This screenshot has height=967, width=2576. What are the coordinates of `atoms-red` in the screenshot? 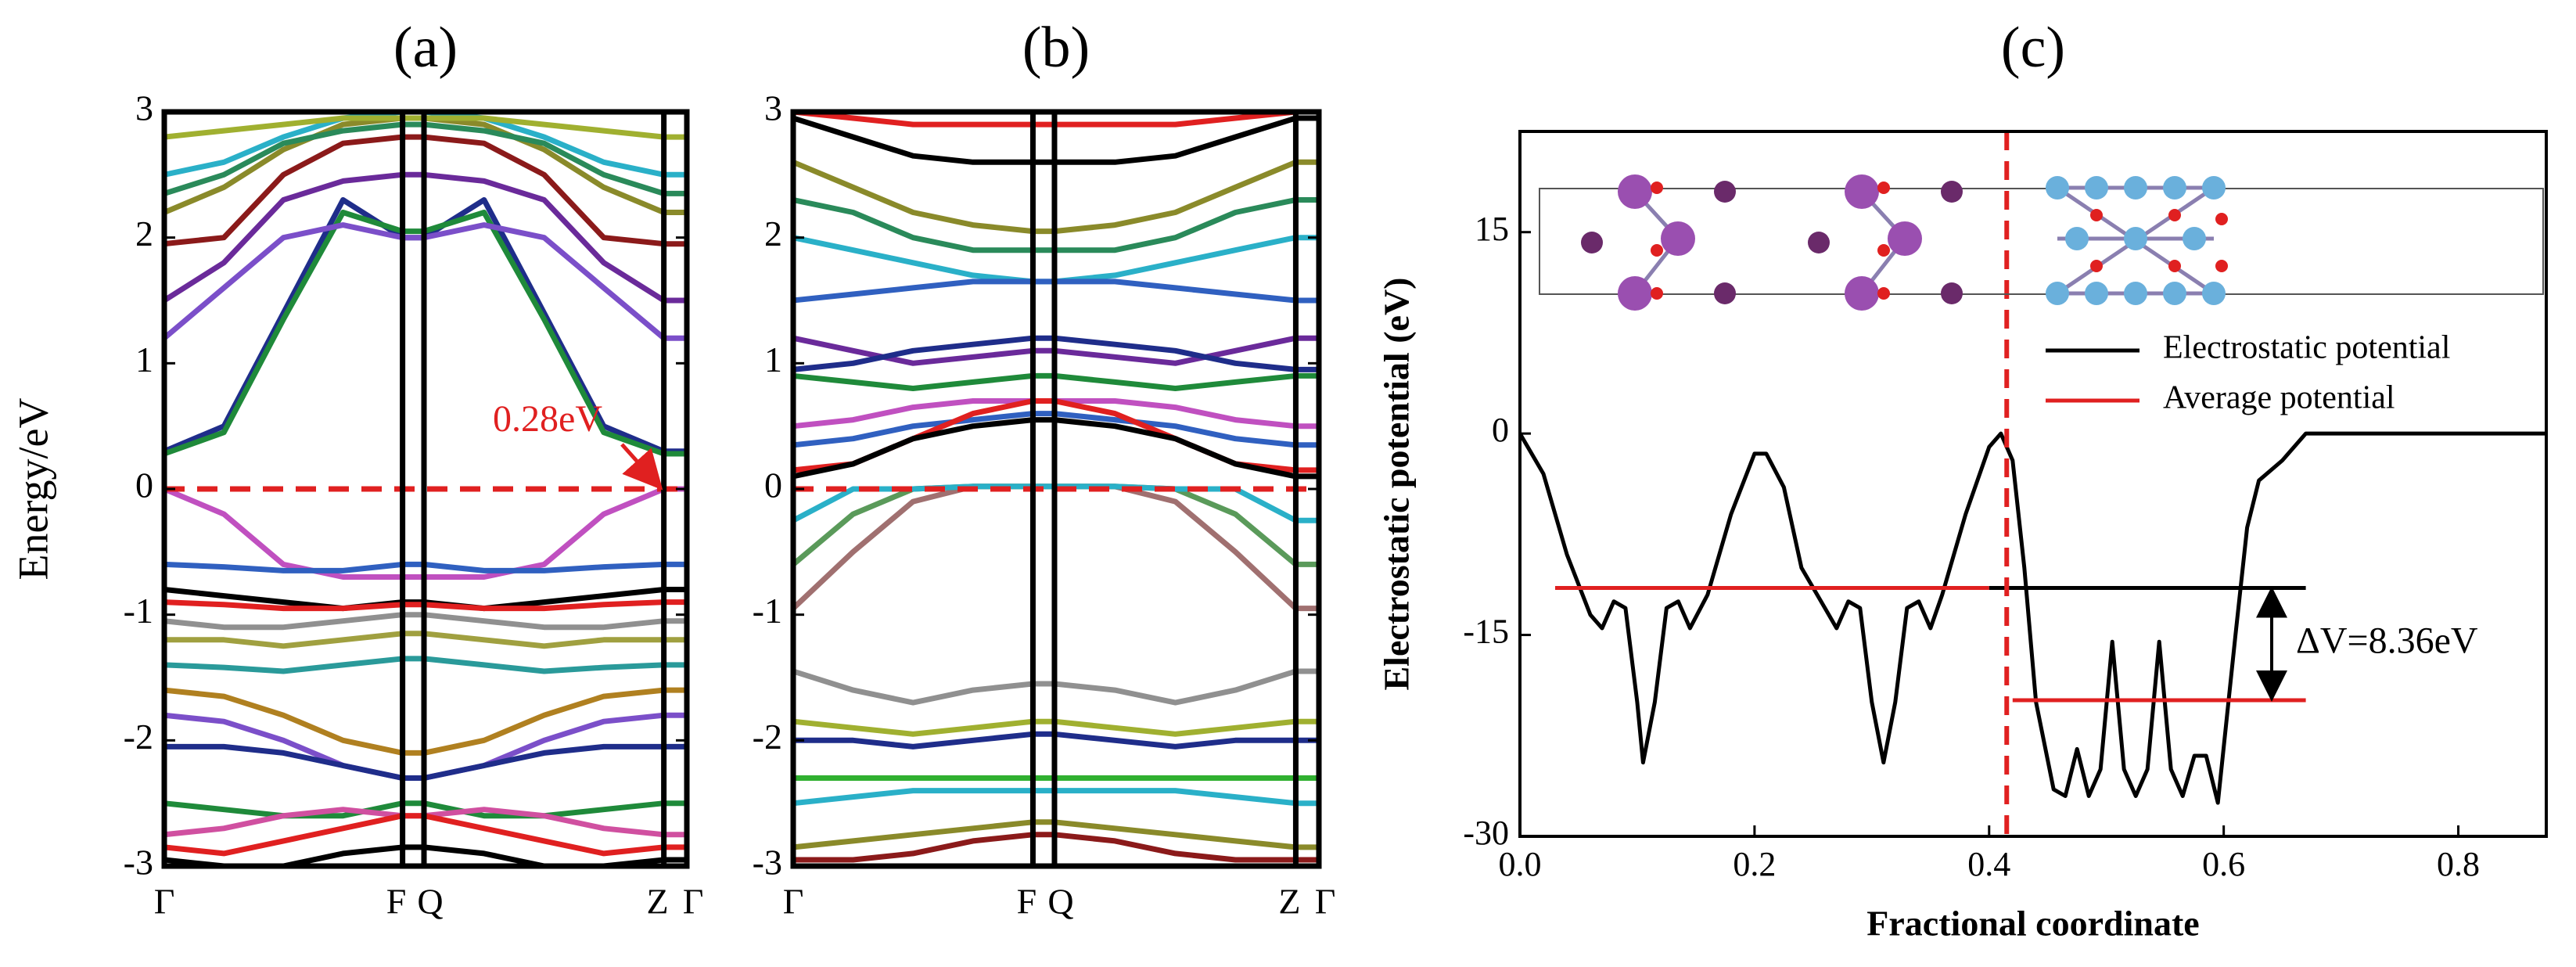 It's located at (1940, 241).